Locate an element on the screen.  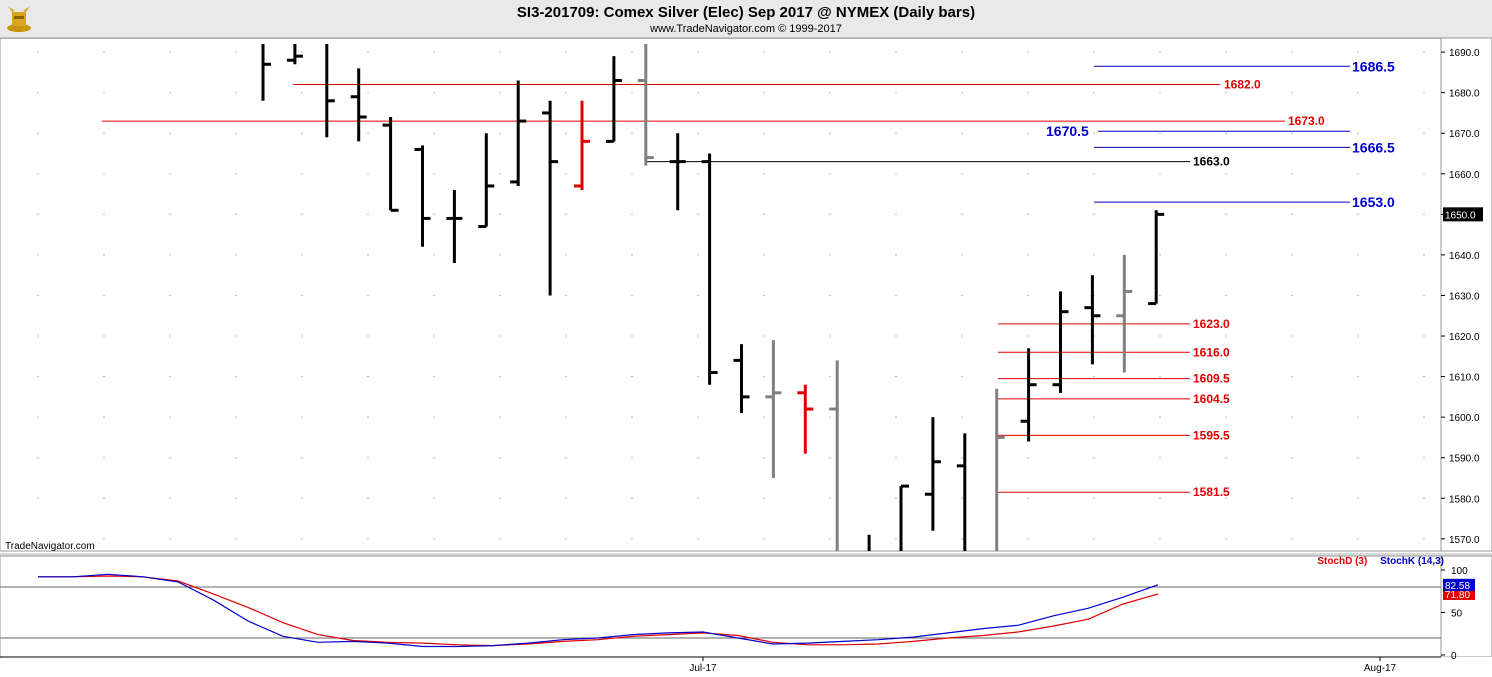
last-price-box is located at coordinates (1463, 214).